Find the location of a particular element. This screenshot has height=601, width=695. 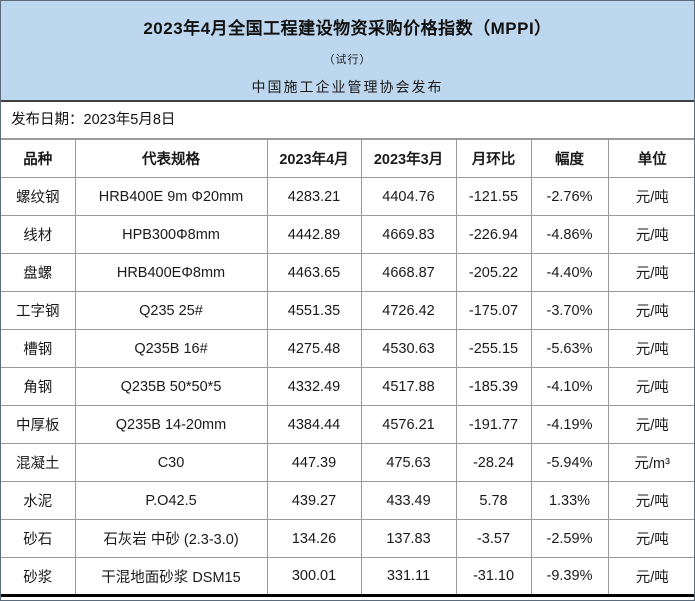

pct-cell: -5.94% is located at coordinates (569, 462).